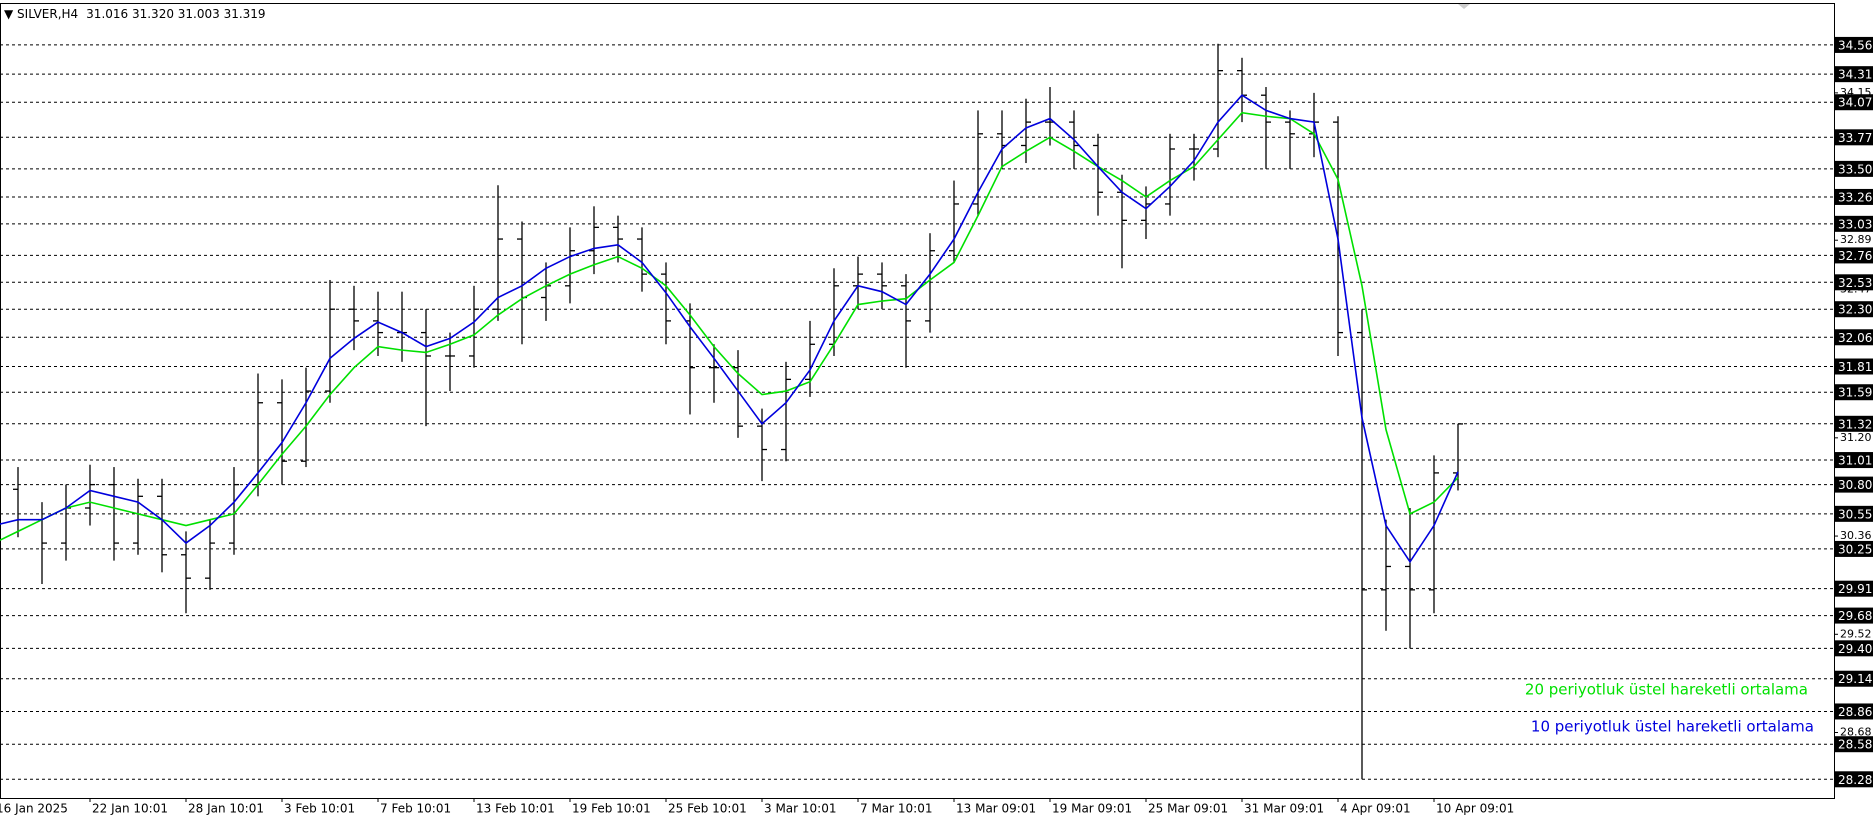  I want to click on level-label: 31.81, so click(1855, 367).